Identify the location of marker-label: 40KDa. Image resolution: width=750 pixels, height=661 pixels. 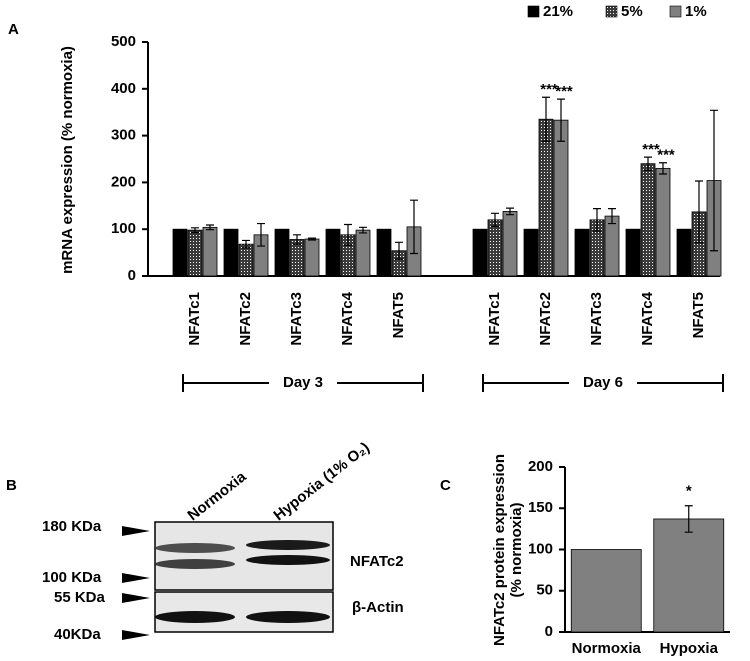
(77, 634).